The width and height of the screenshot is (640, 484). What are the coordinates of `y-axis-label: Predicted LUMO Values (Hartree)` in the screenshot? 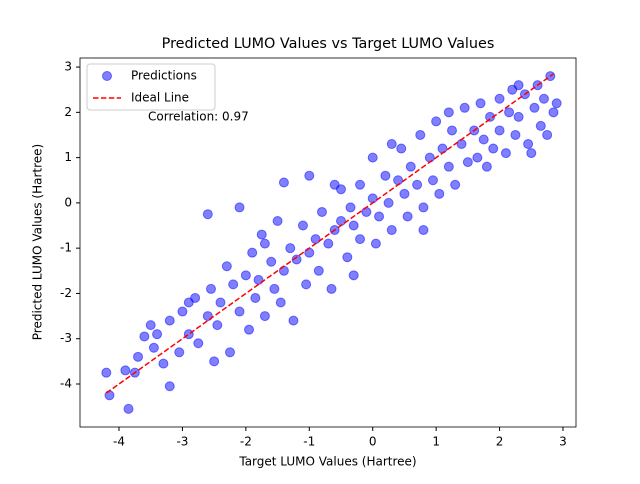 It's located at (38, 242).